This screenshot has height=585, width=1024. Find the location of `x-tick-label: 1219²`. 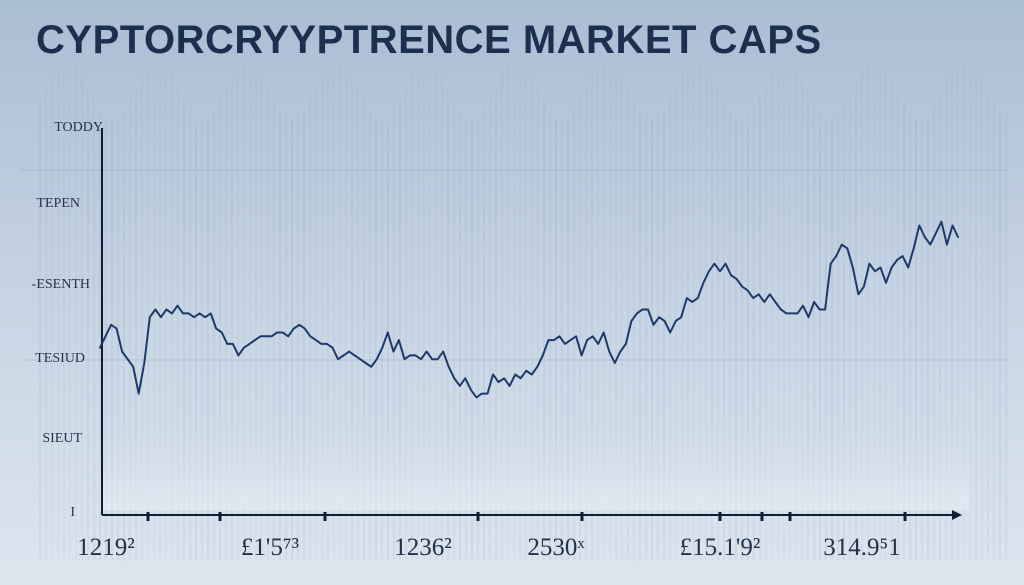

x-tick-label: 1219² is located at coordinates (106, 547).